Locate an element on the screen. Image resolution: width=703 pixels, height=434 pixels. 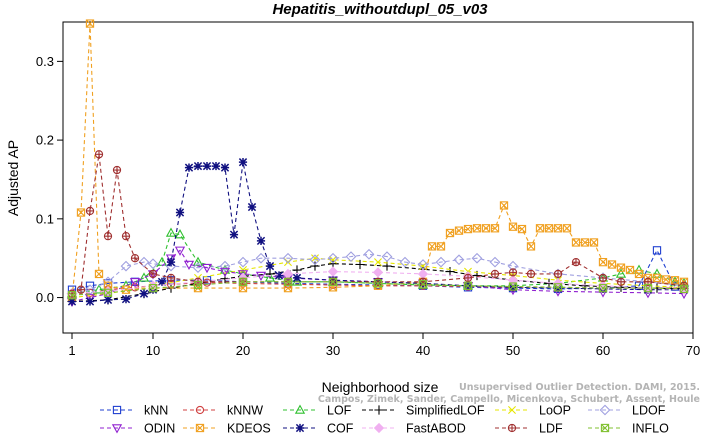
legend-item-knn: kNN is located at coordinates (134, 411).